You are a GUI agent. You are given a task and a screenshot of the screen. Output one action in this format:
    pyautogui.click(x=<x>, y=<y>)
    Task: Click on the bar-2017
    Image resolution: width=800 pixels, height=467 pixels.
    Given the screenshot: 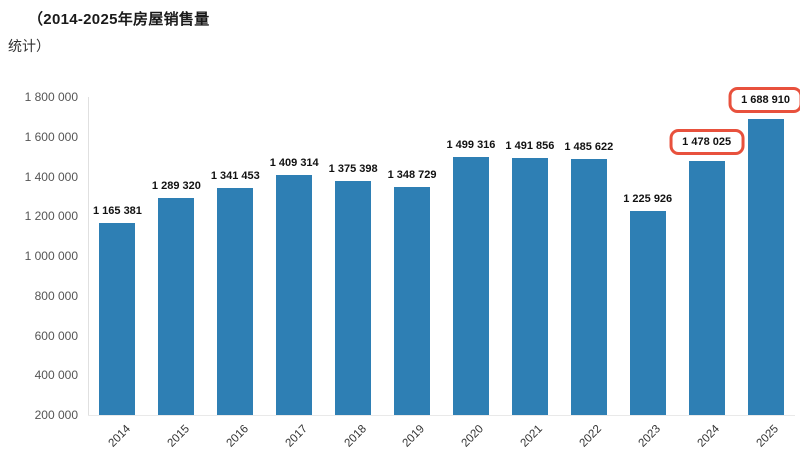 What is the action you would take?
    pyautogui.click(x=294, y=294)
    